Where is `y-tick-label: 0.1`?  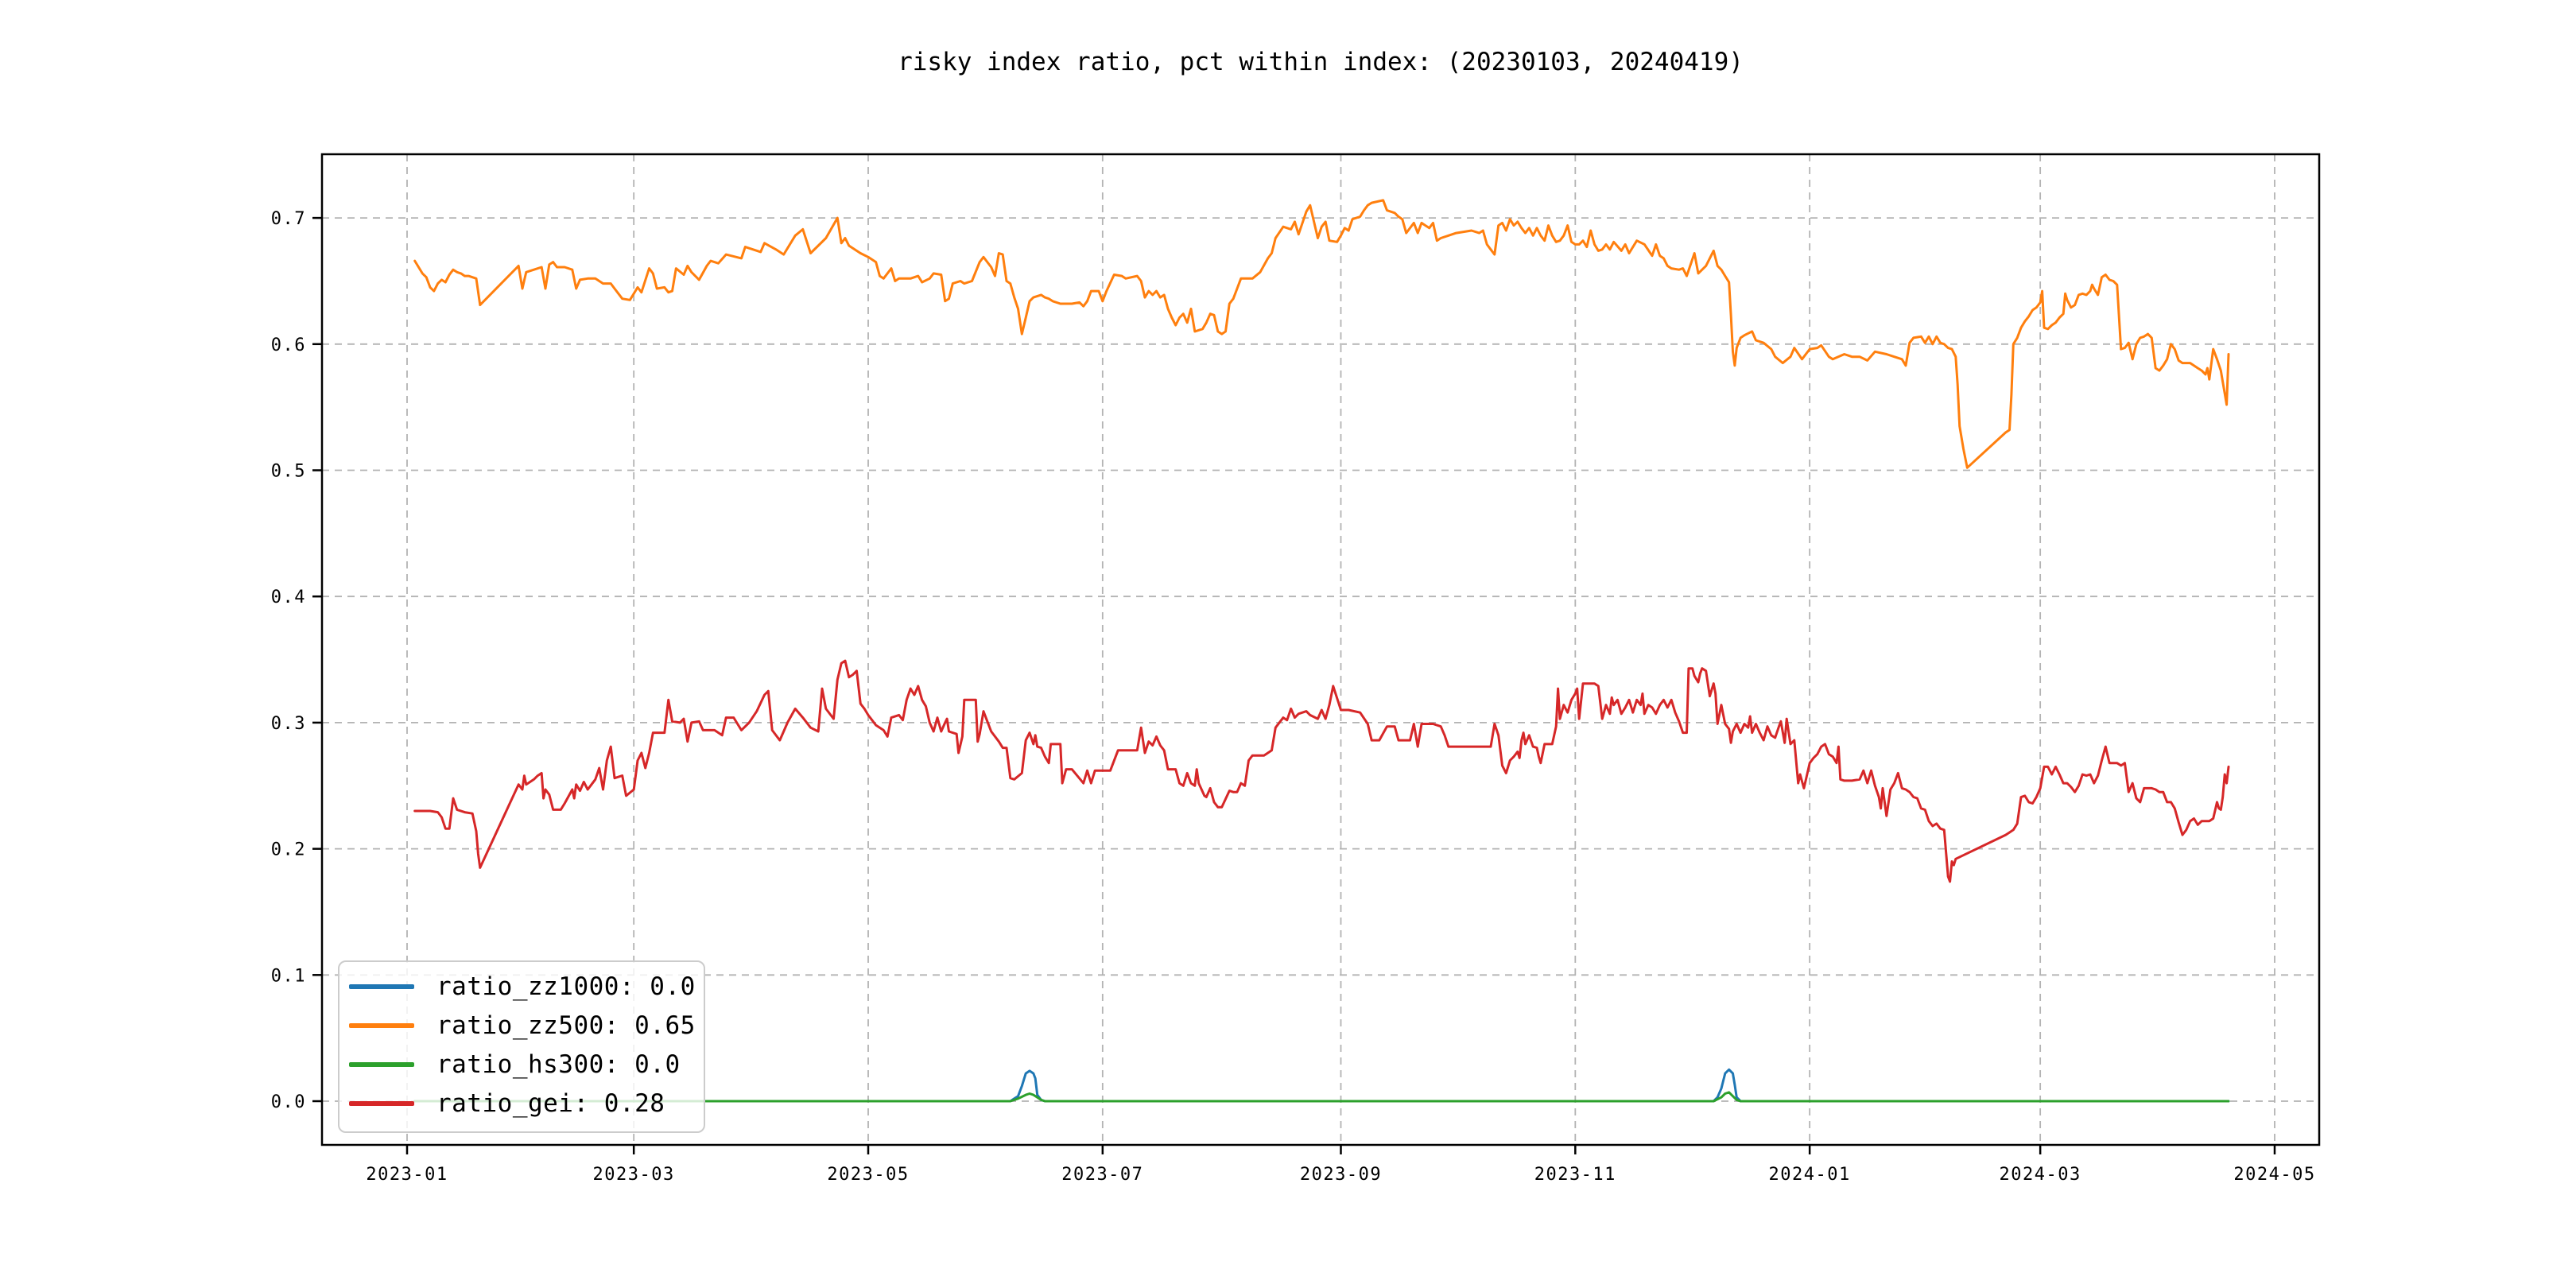 y-tick-label: 0.1 is located at coordinates (289, 976).